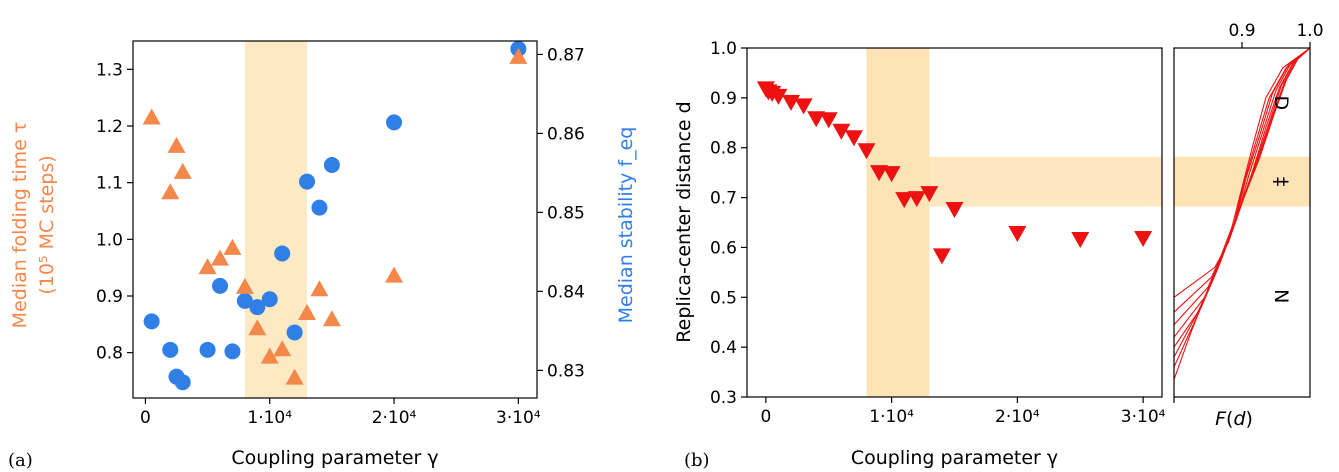 This screenshot has width=1339, height=472. I want to click on y-tick-label: 0.8, so click(723, 149).